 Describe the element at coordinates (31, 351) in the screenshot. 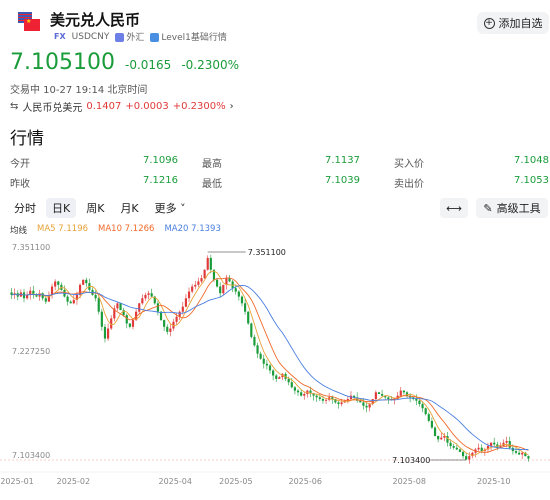

I see `y-tick-label: 7.227250` at that location.